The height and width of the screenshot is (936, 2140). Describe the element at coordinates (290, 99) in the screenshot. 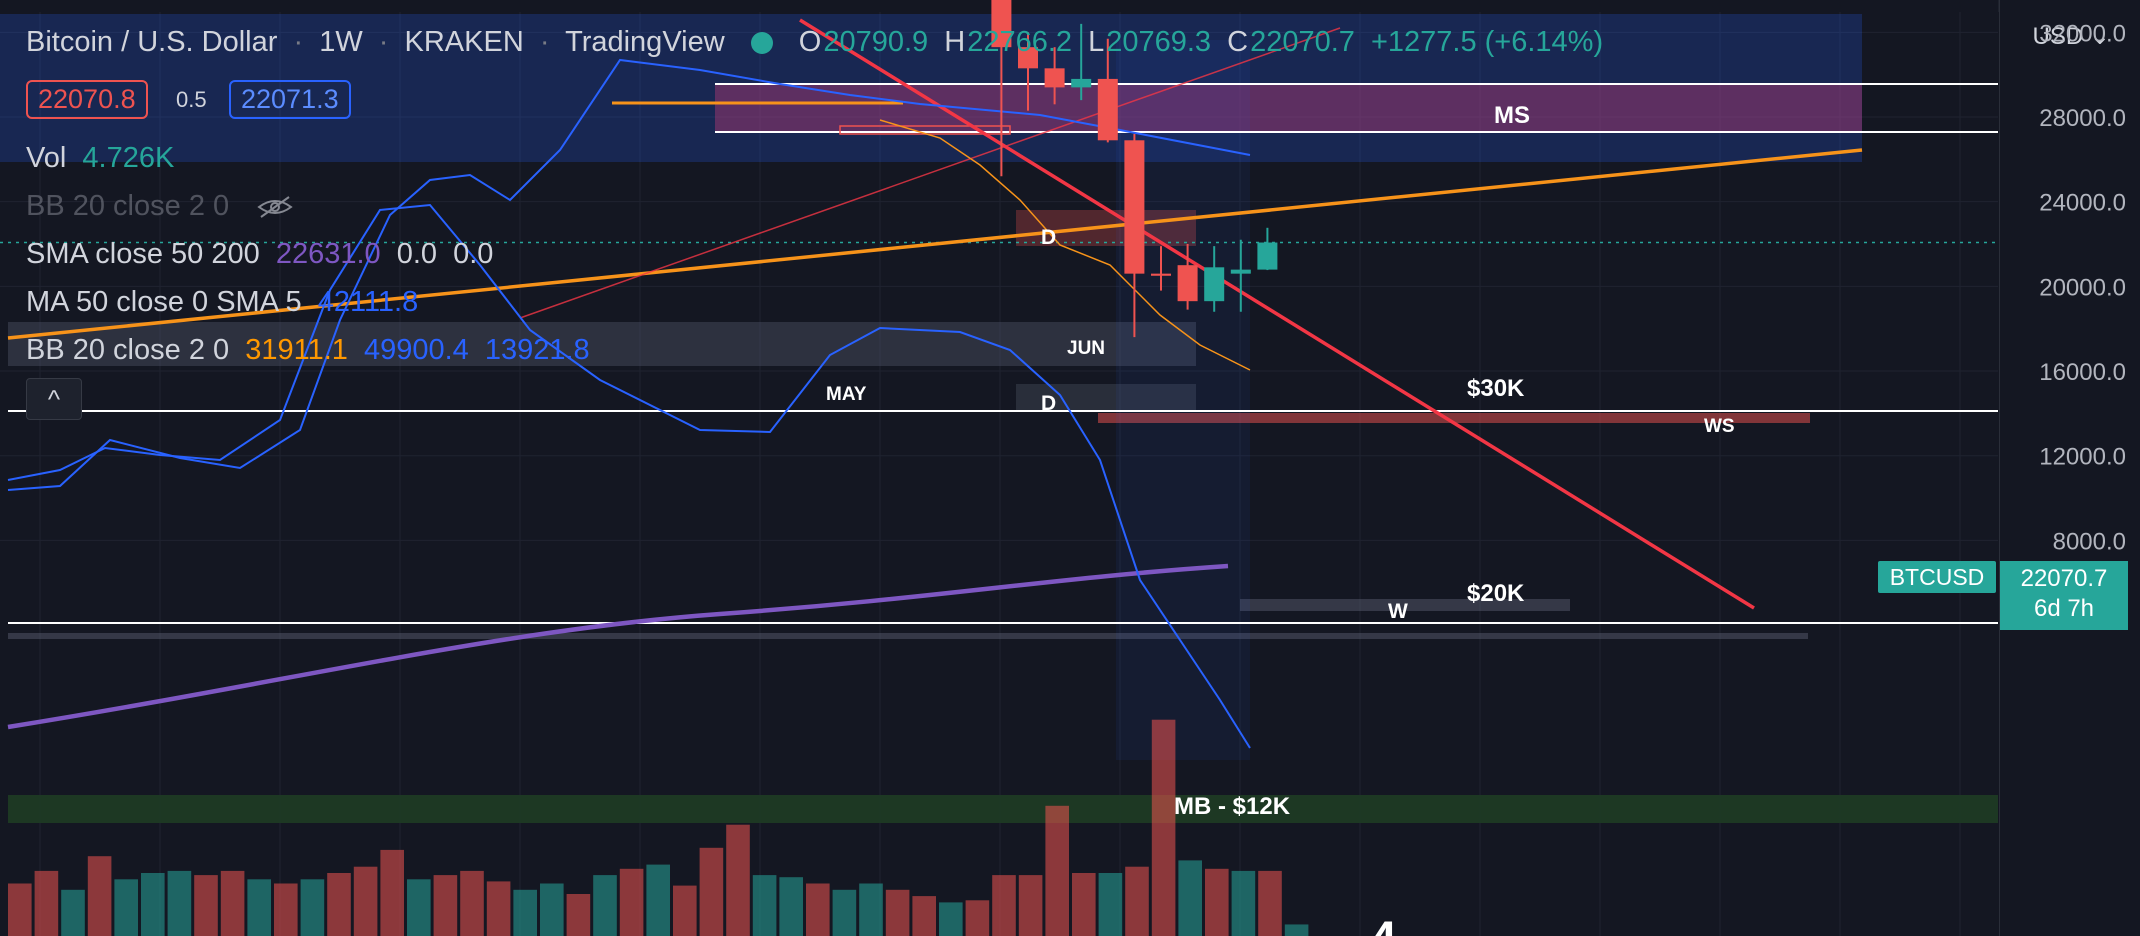

I see `buy-price-box: 22071.3` at that location.